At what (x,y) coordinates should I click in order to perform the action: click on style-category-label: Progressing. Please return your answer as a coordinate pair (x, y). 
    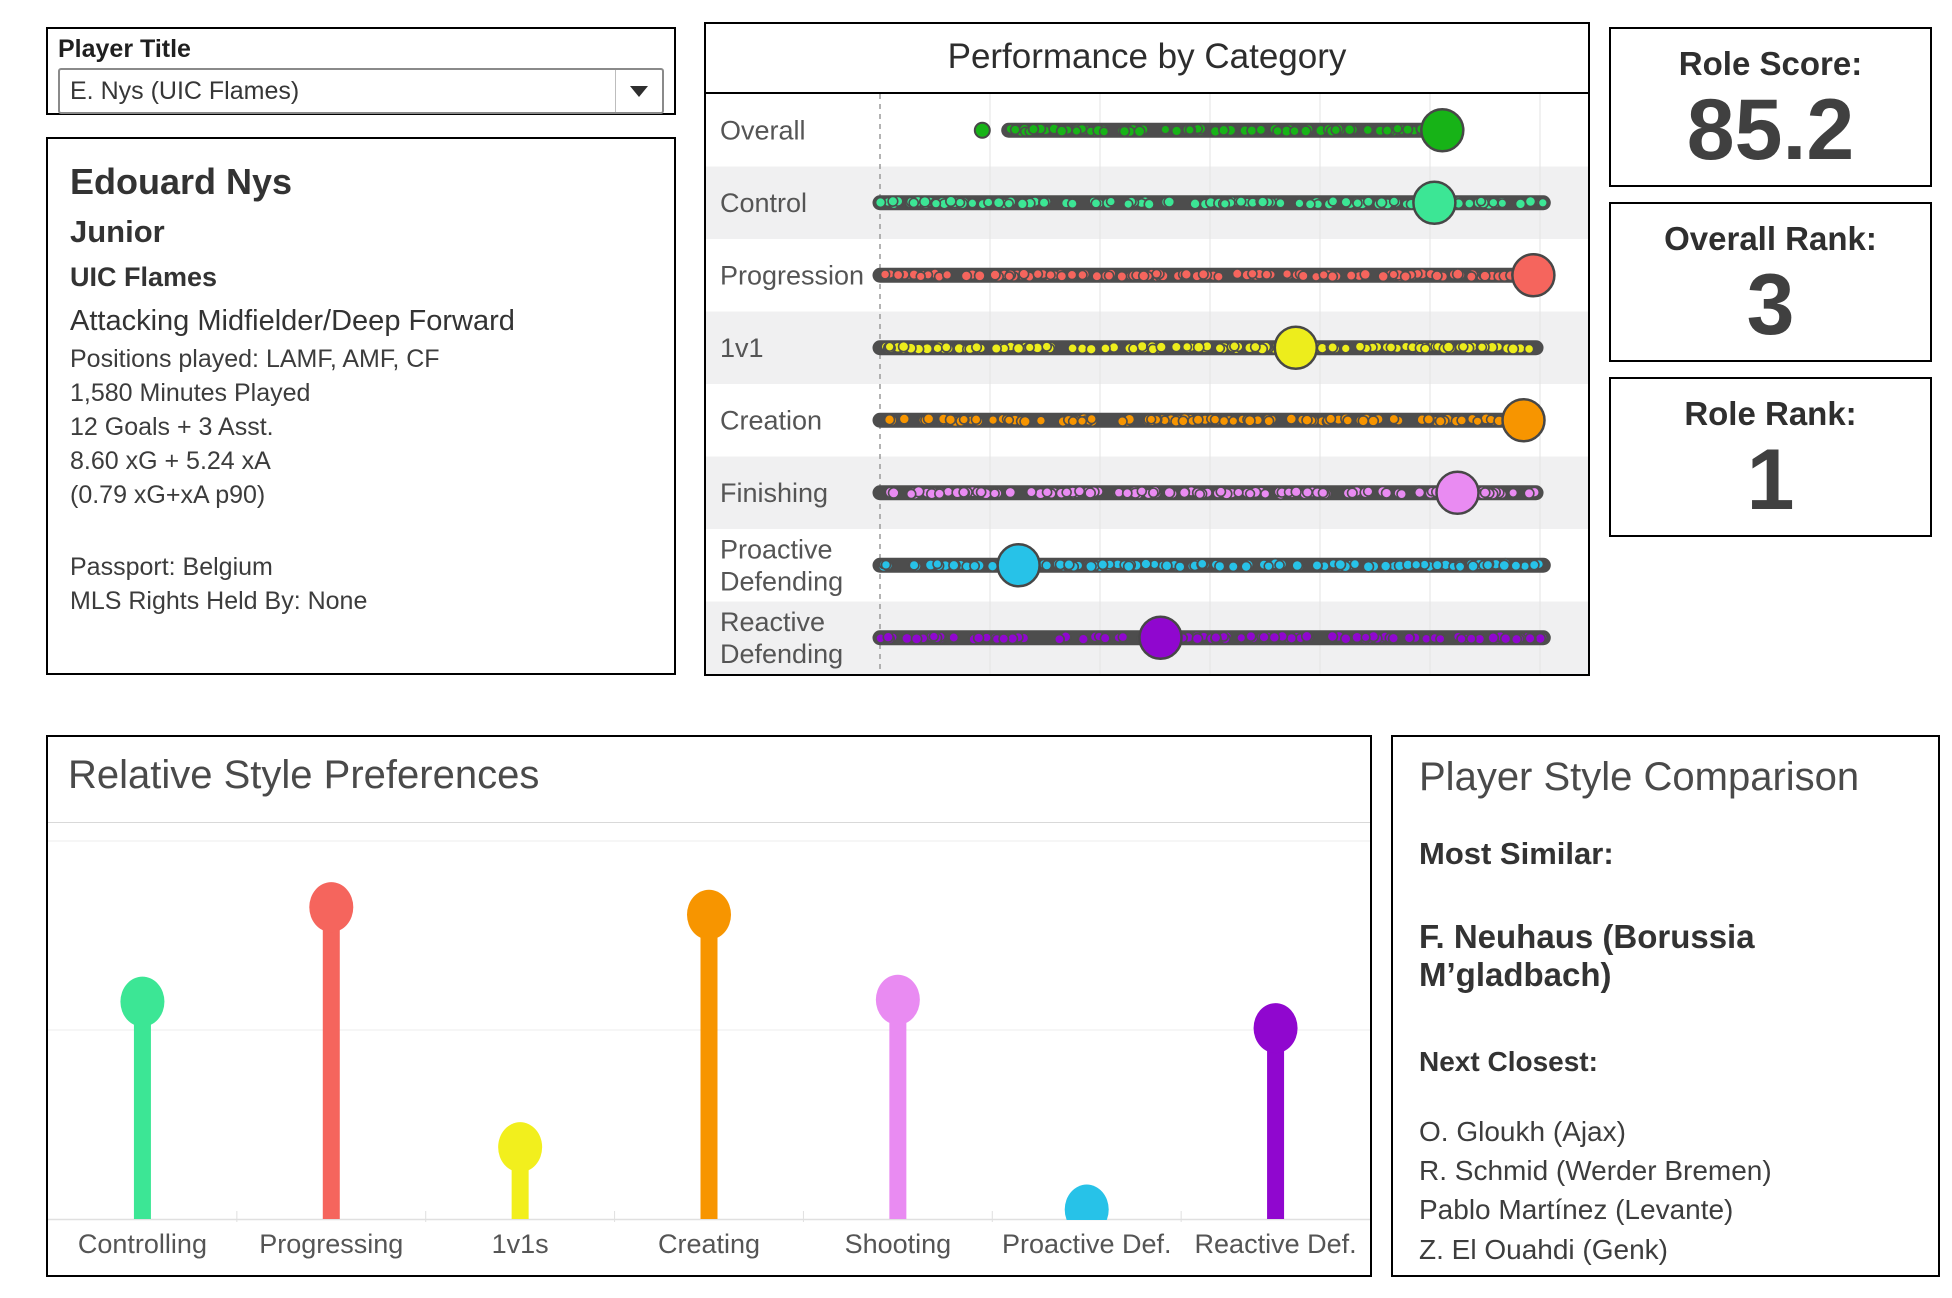
    Looking at the image, I should click on (331, 1244).